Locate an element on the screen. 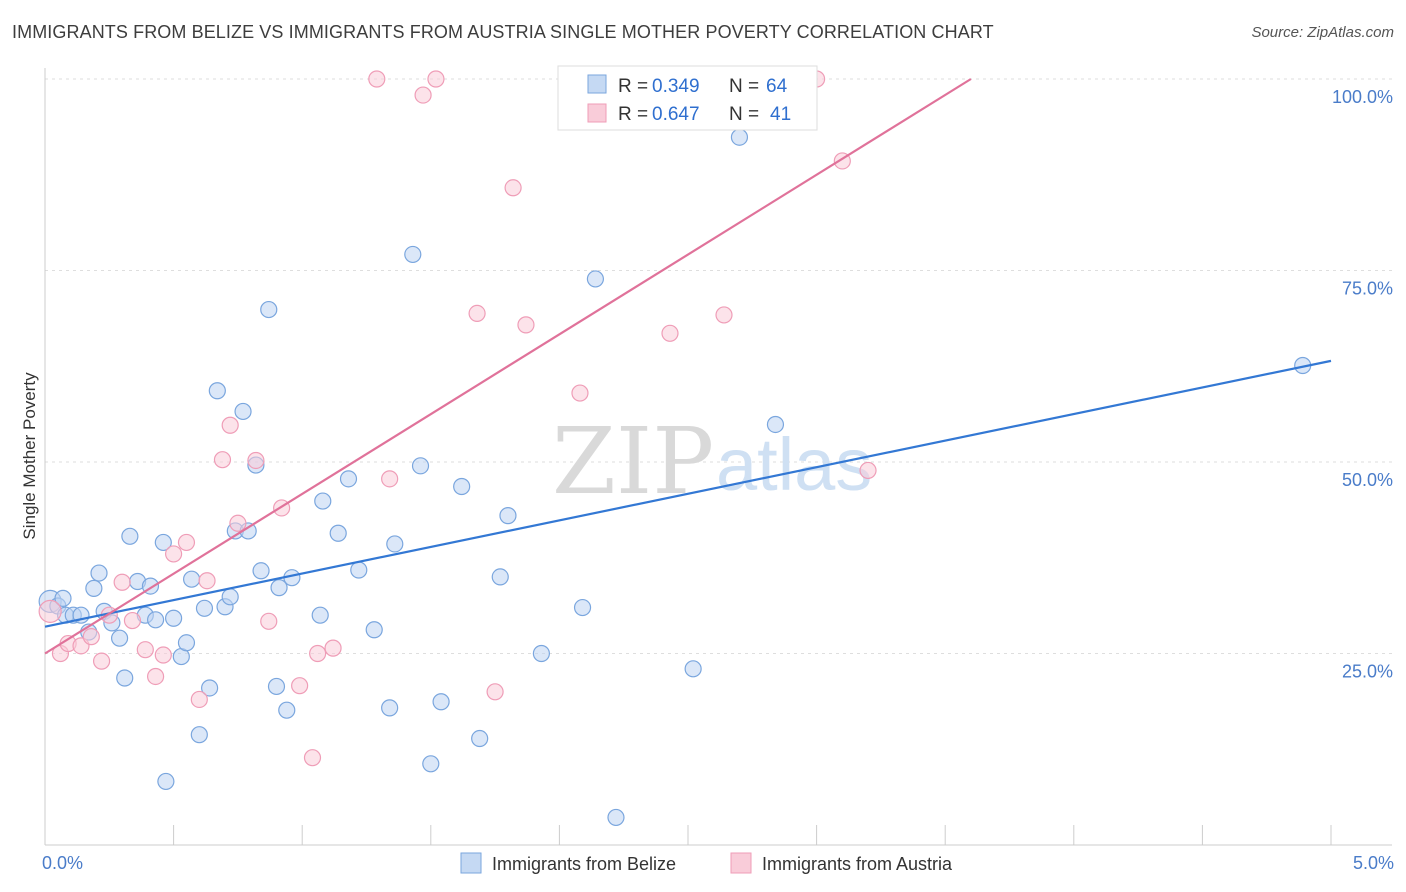 This screenshot has width=1406, height=892. x-tick-labels: 0.0% 5.0% is located at coordinates (718, 863).